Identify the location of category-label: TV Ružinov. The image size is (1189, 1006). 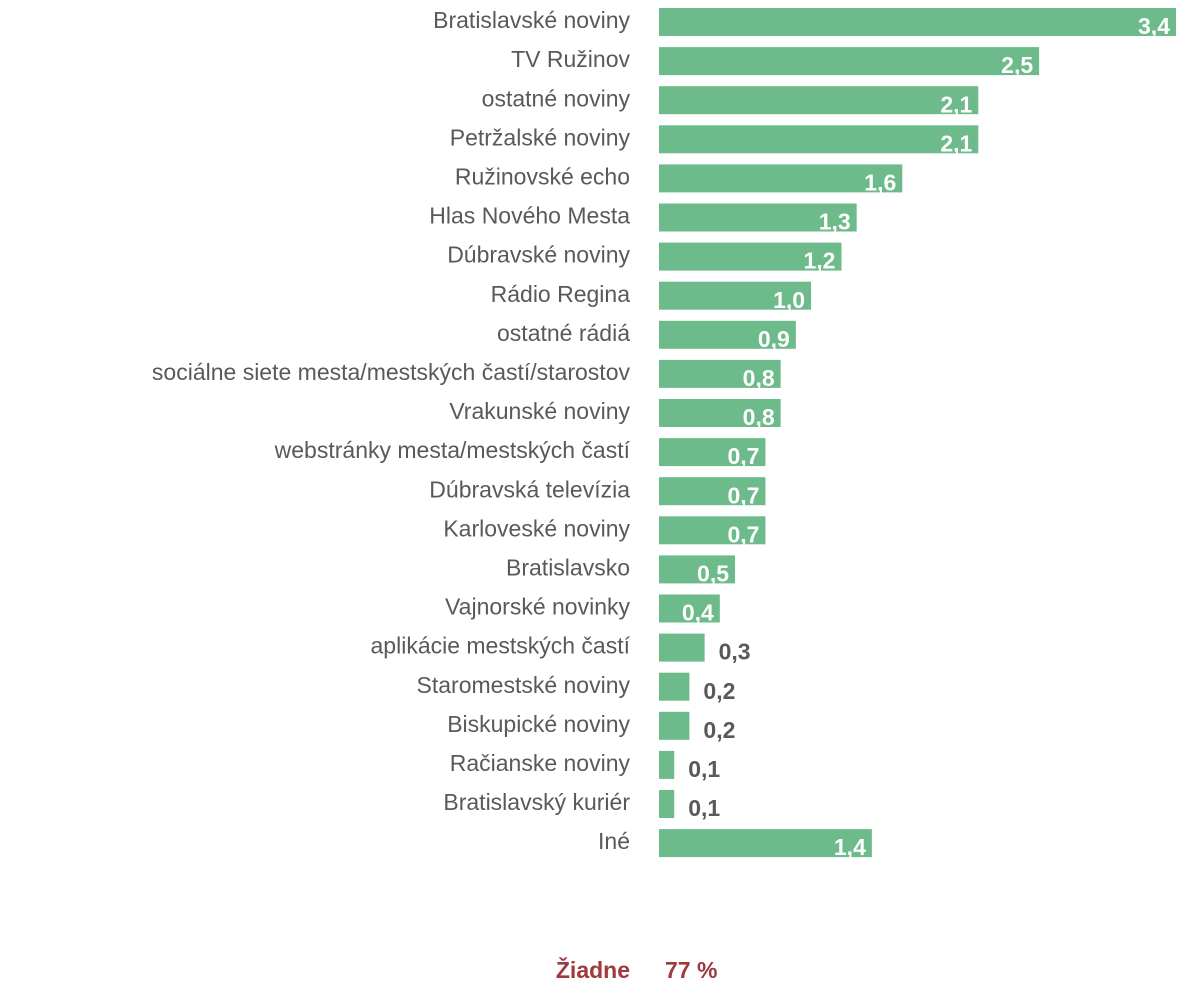
(570, 59).